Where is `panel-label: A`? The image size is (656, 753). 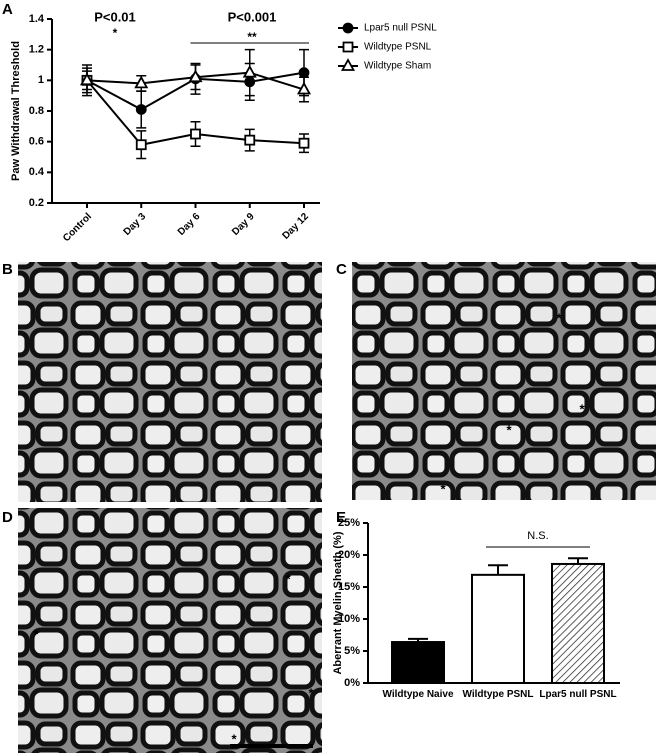
panel-label: A is located at coordinates (7, 9).